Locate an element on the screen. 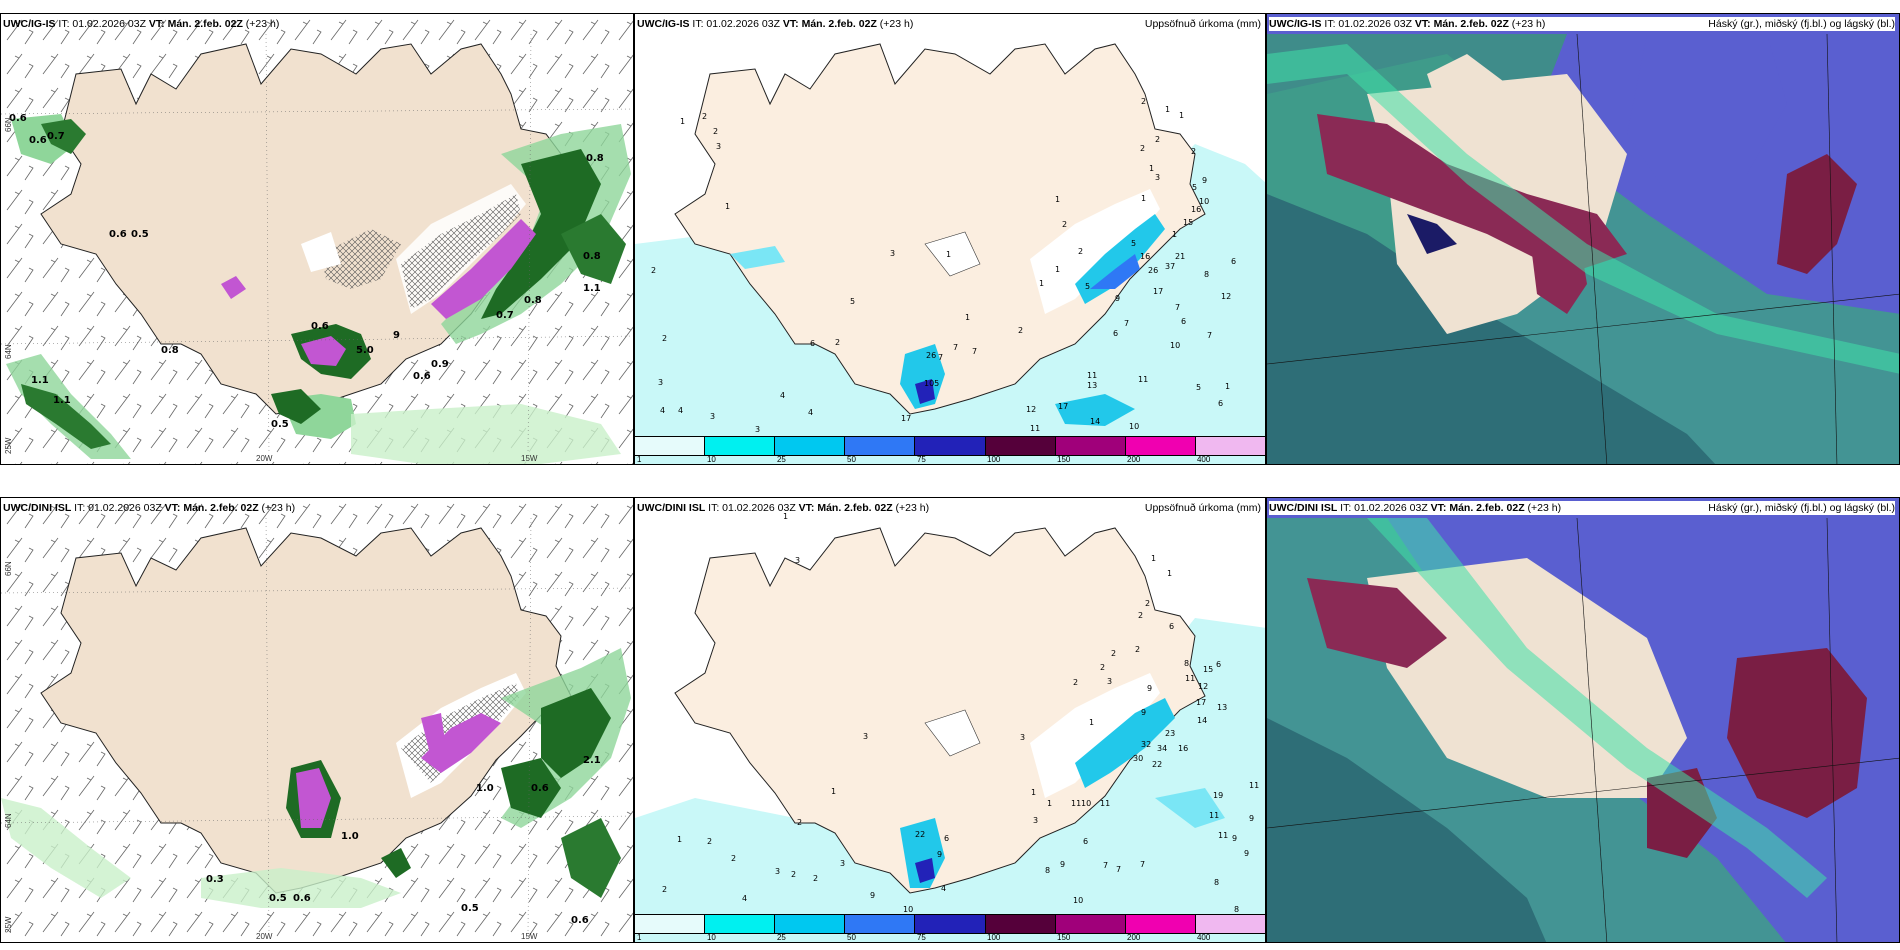 Image resolution: width=1900 pixels, height=950 pixels. colorbar-tick-label: 50 is located at coordinates (851, 459).